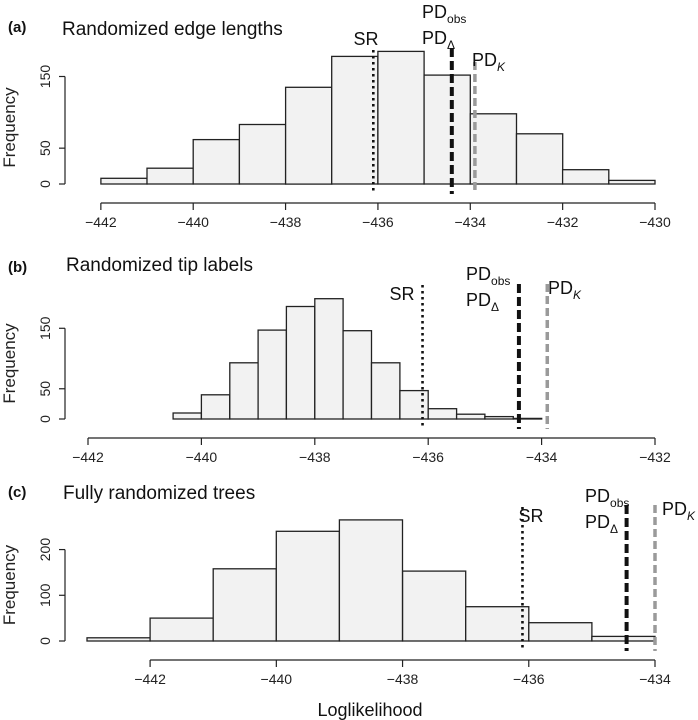 The image size is (698, 720). Describe the element at coordinates (172, 29) in the screenshot. I see `panel-title: Randomized edge lengths` at that location.